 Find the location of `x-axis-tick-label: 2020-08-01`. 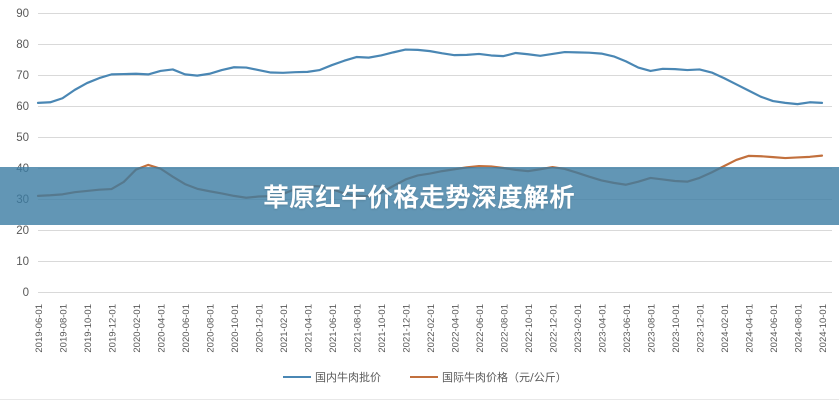

x-axis-tick-label: 2020-08-01 is located at coordinates (211, 328).